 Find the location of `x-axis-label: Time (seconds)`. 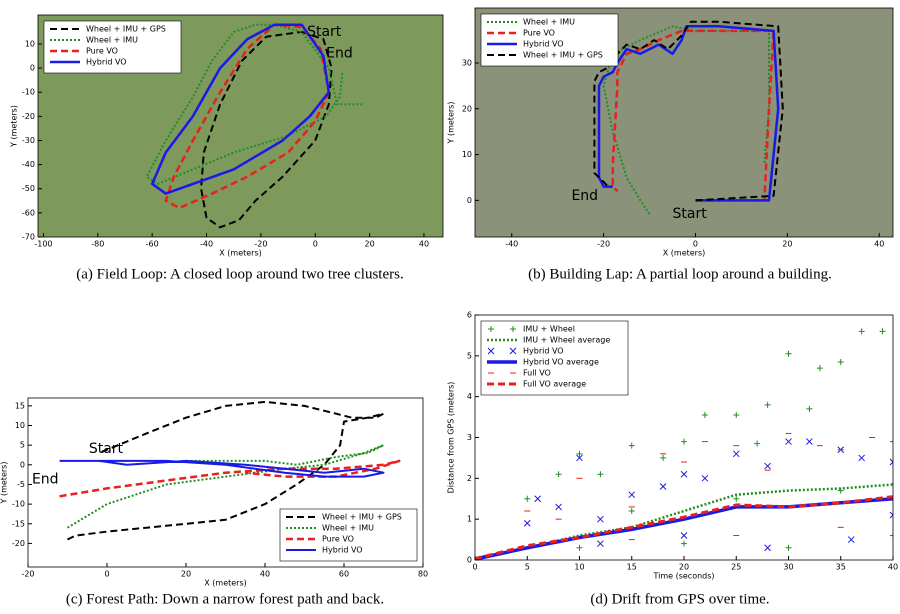

x-axis-label: Time (seconds) is located at coordinates (683, 576).